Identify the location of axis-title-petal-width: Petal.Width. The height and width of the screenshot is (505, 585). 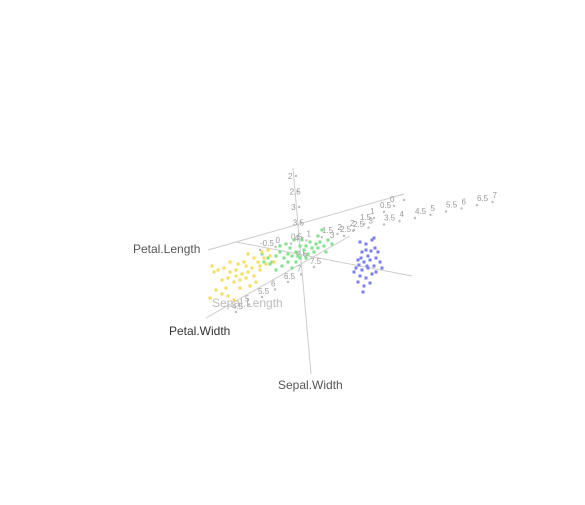
(199, 331).